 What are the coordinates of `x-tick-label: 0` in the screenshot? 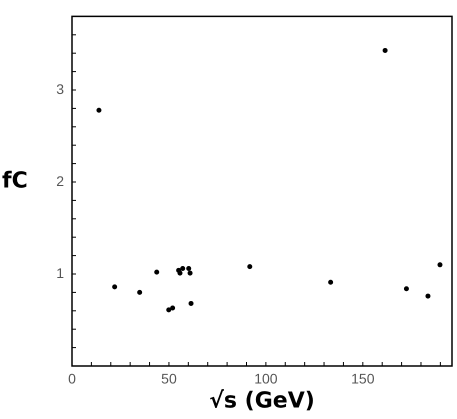 It's located at (72, 378).